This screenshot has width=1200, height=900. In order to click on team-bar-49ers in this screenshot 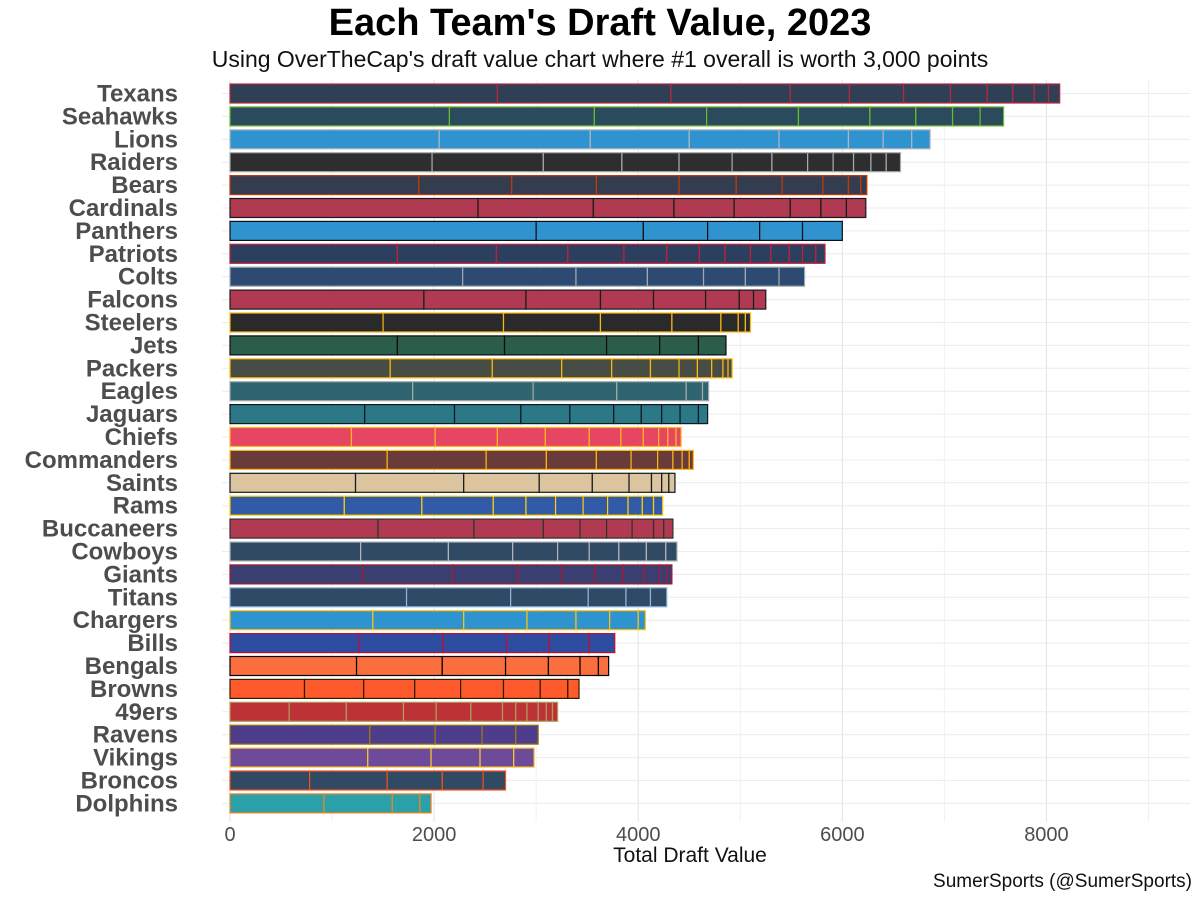, I will do `click(394, 711)`.